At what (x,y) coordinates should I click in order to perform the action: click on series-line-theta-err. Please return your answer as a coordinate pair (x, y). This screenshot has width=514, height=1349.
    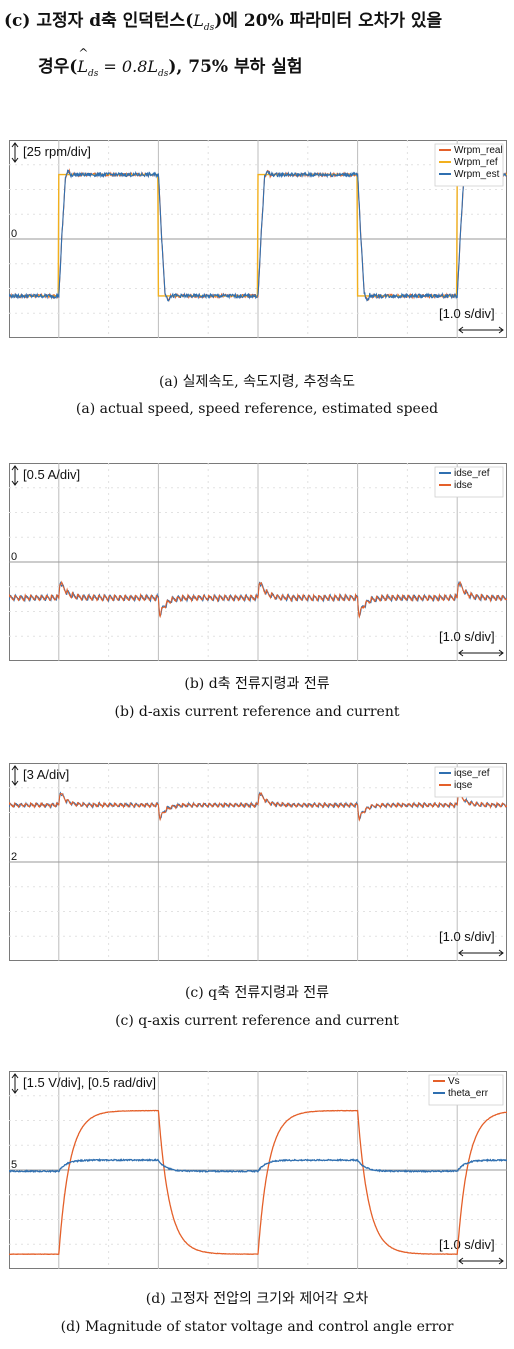
    Looking at the image, I should click on (258, 1165).